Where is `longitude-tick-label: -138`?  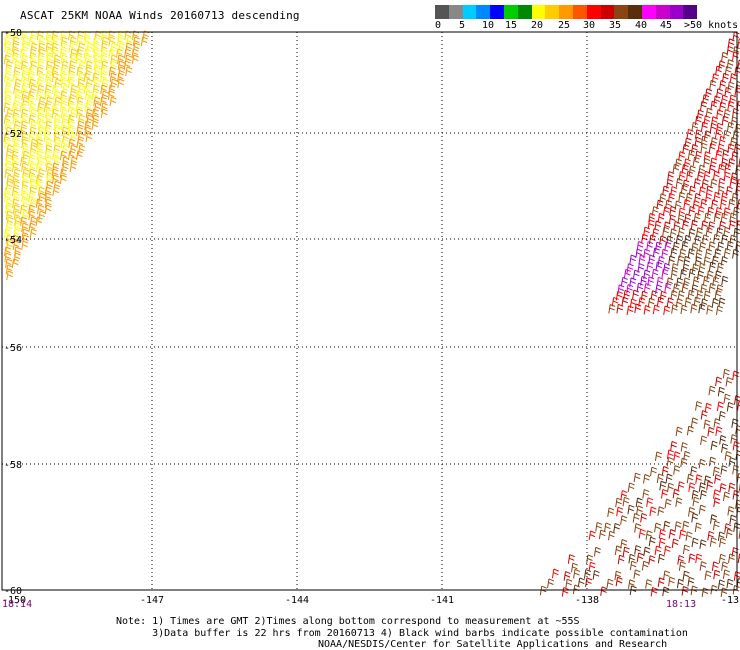 longitude-tick-label: -138 is located at coordinates (587, 600).